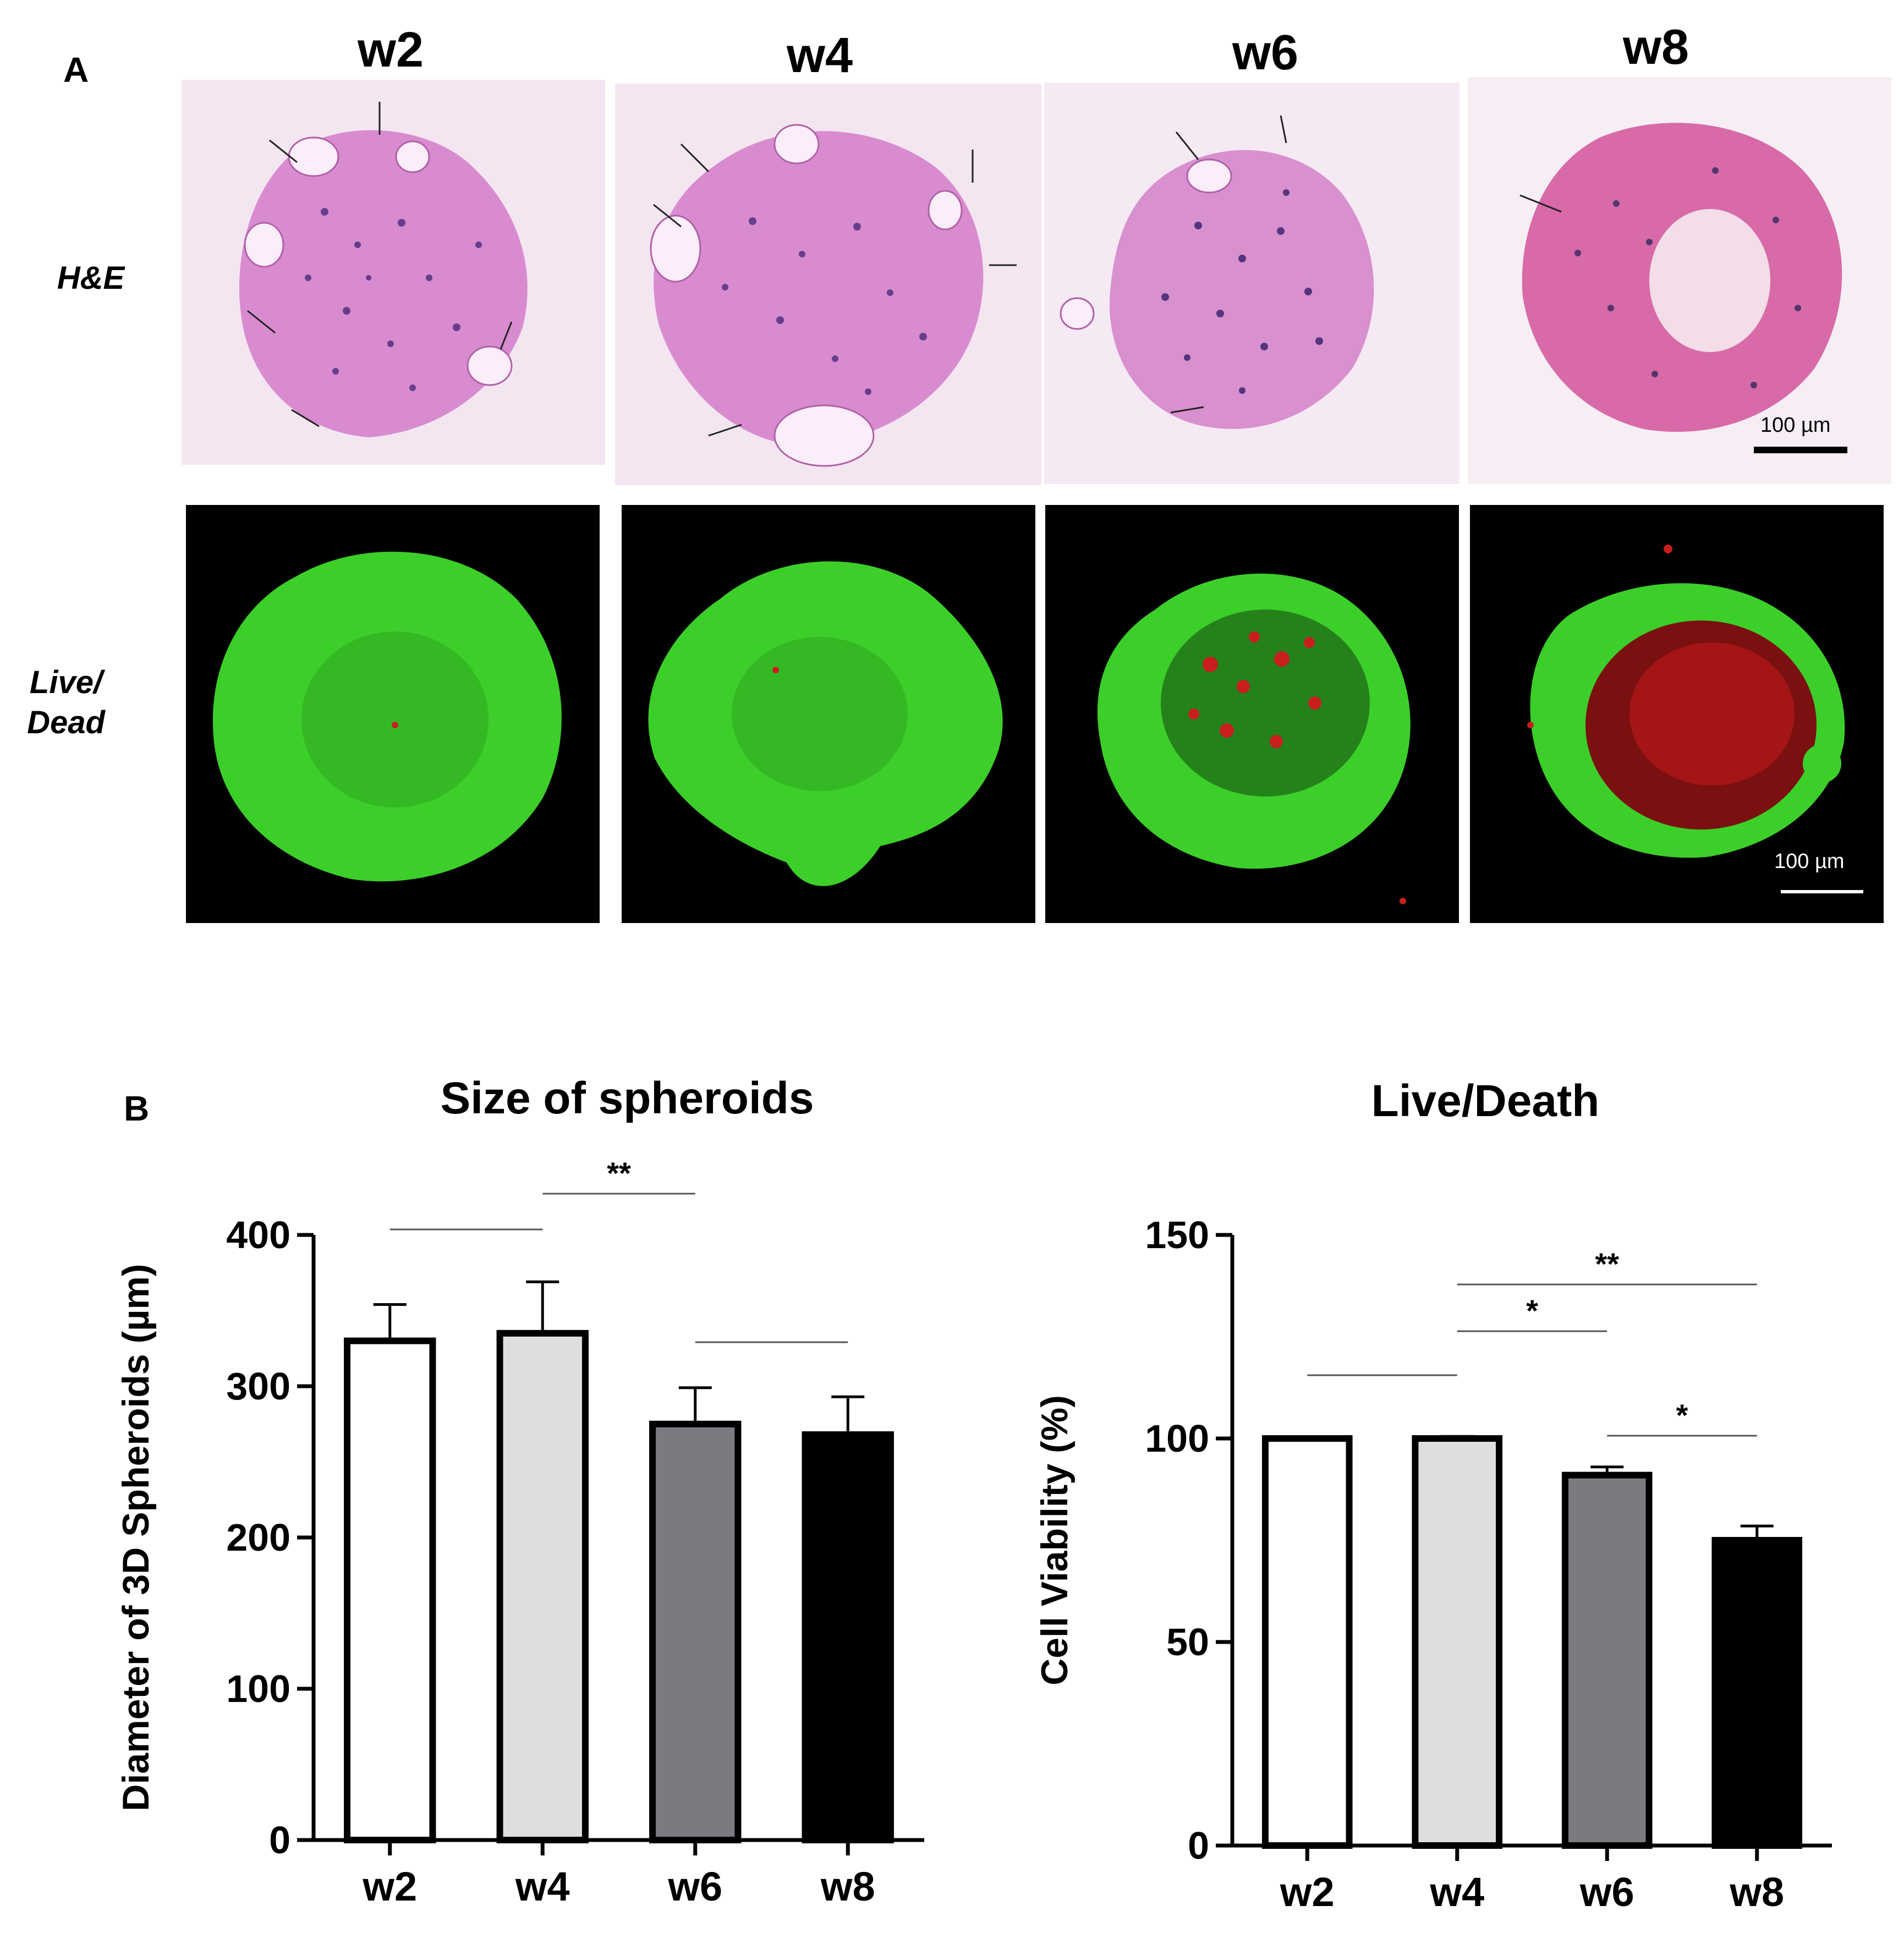 The image size is (1904, 1944). Describe the element at coordinates (393, 714) in the screenshot. I see `live-dead-image-w2` at that location.